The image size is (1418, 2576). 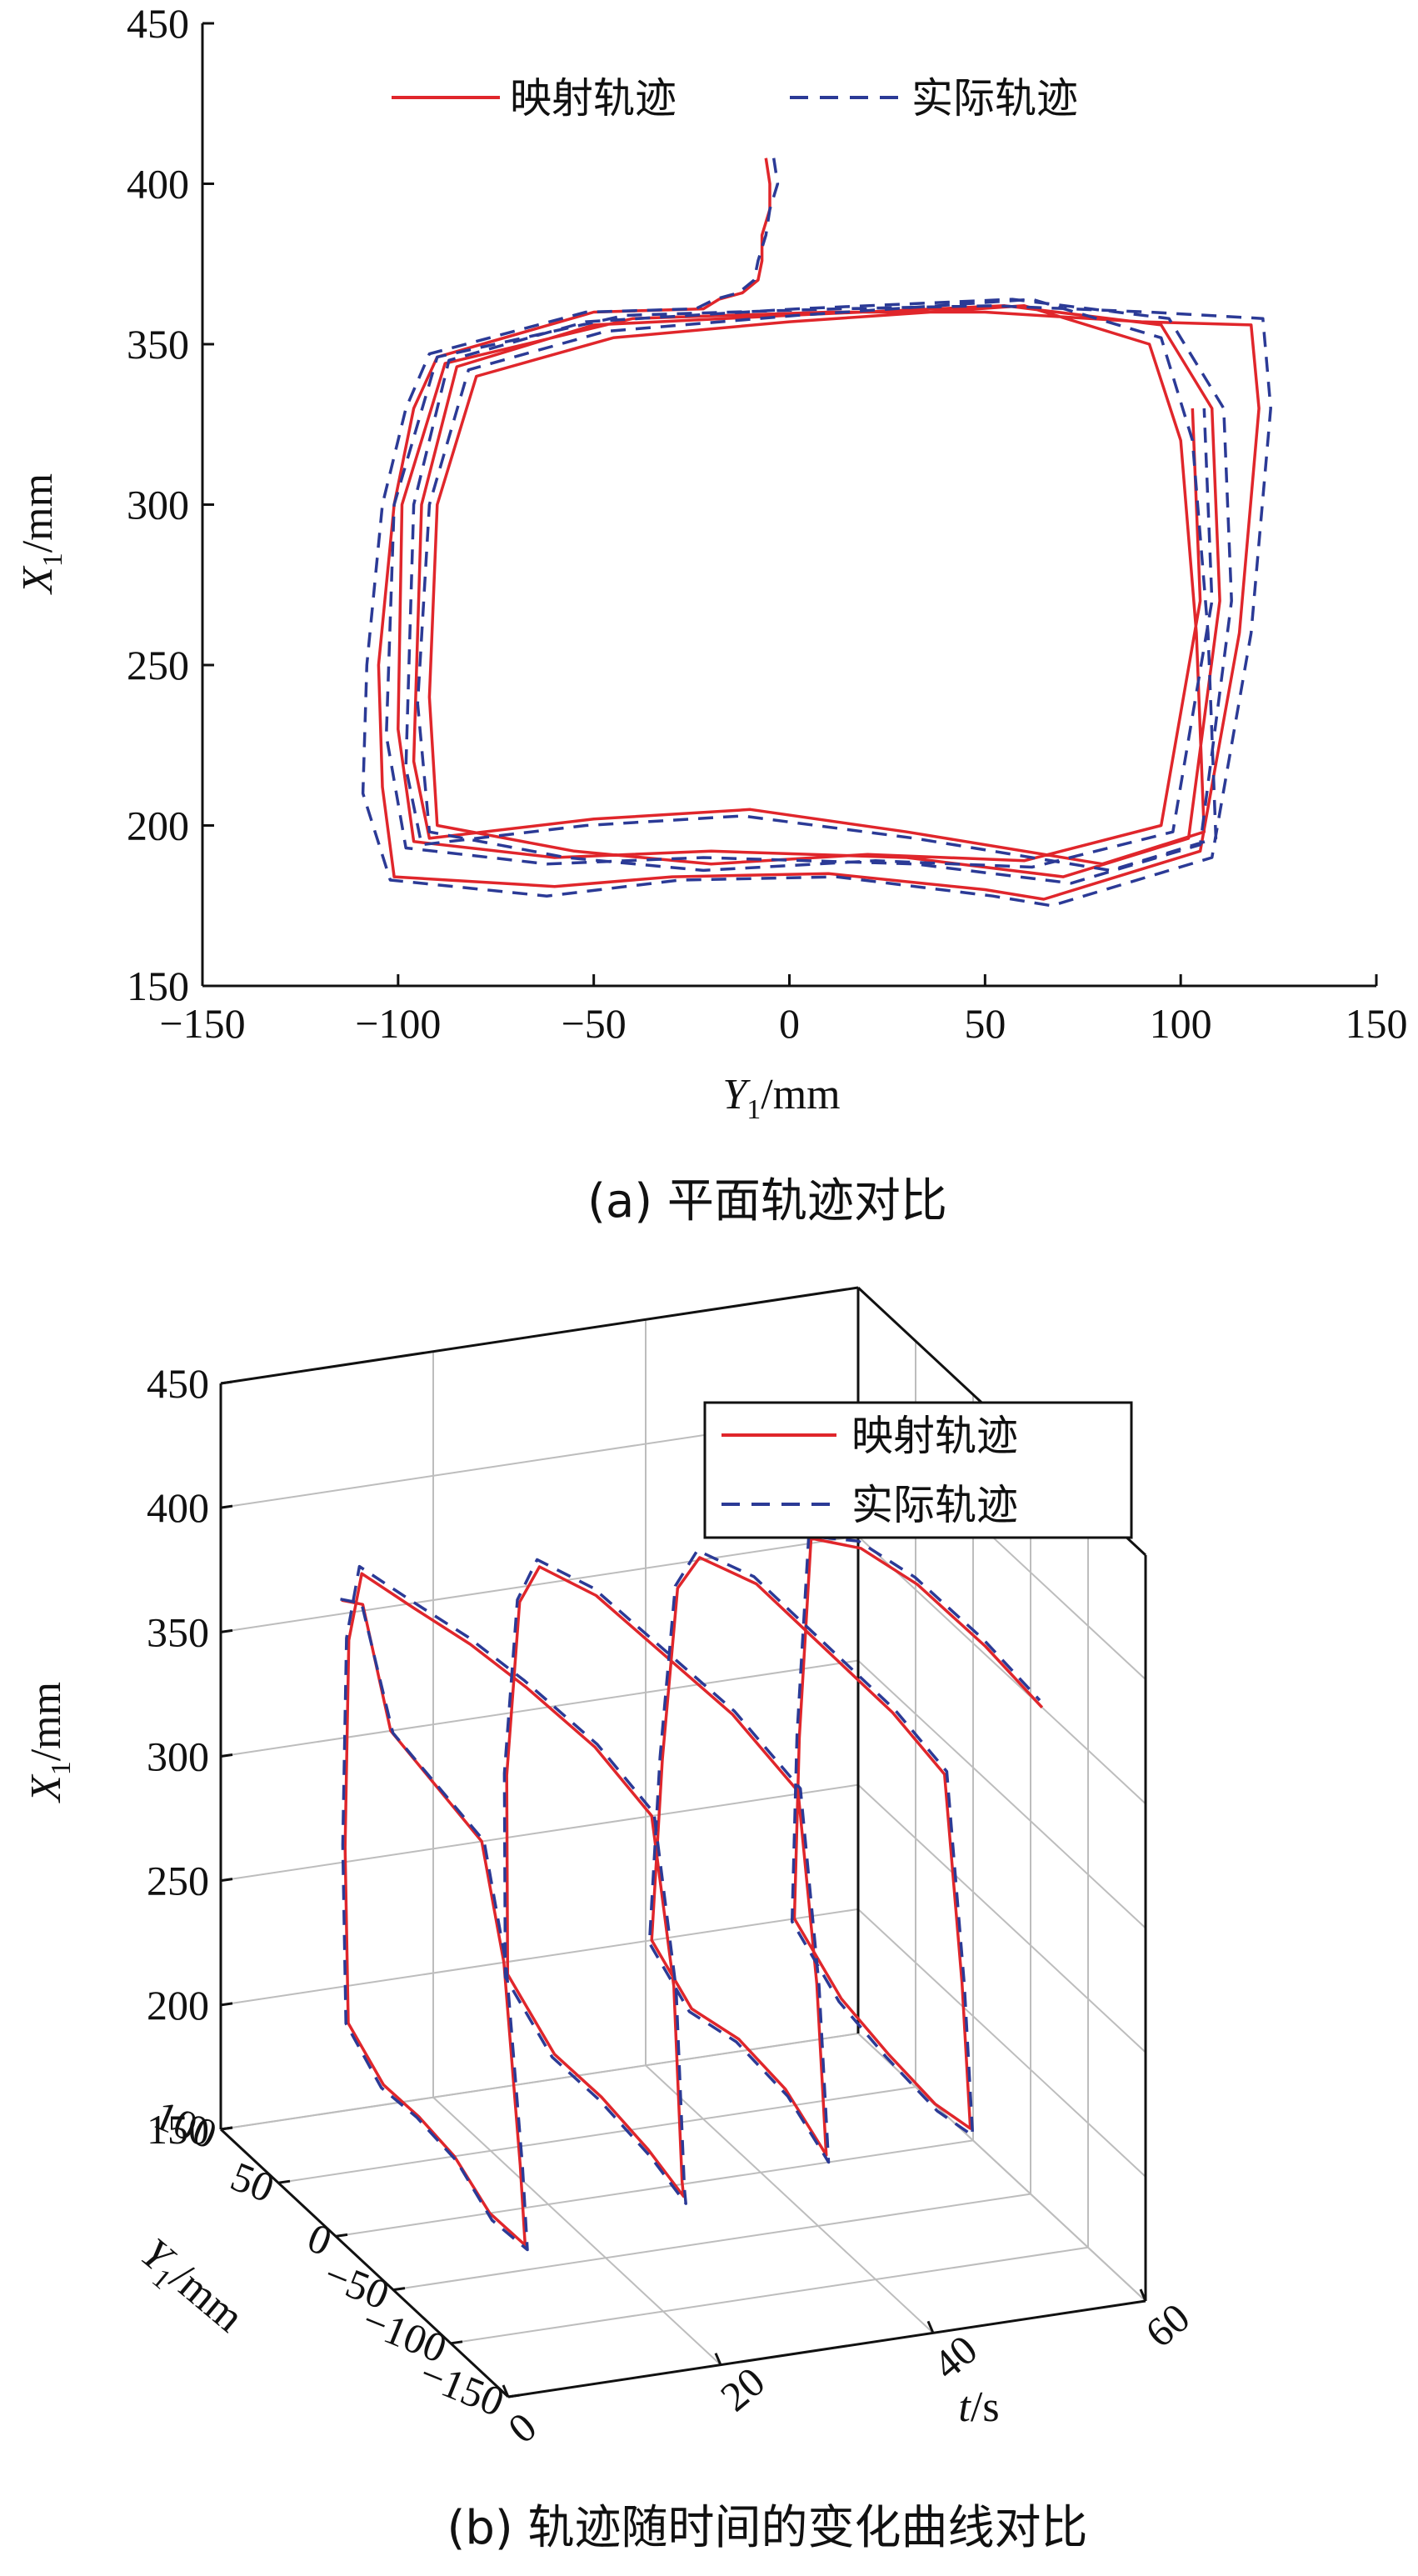 What do you see at coordinates (955, 2357) in the screenshot?
I see `t-tick-label: 40` at bounding box center [955, 2357].